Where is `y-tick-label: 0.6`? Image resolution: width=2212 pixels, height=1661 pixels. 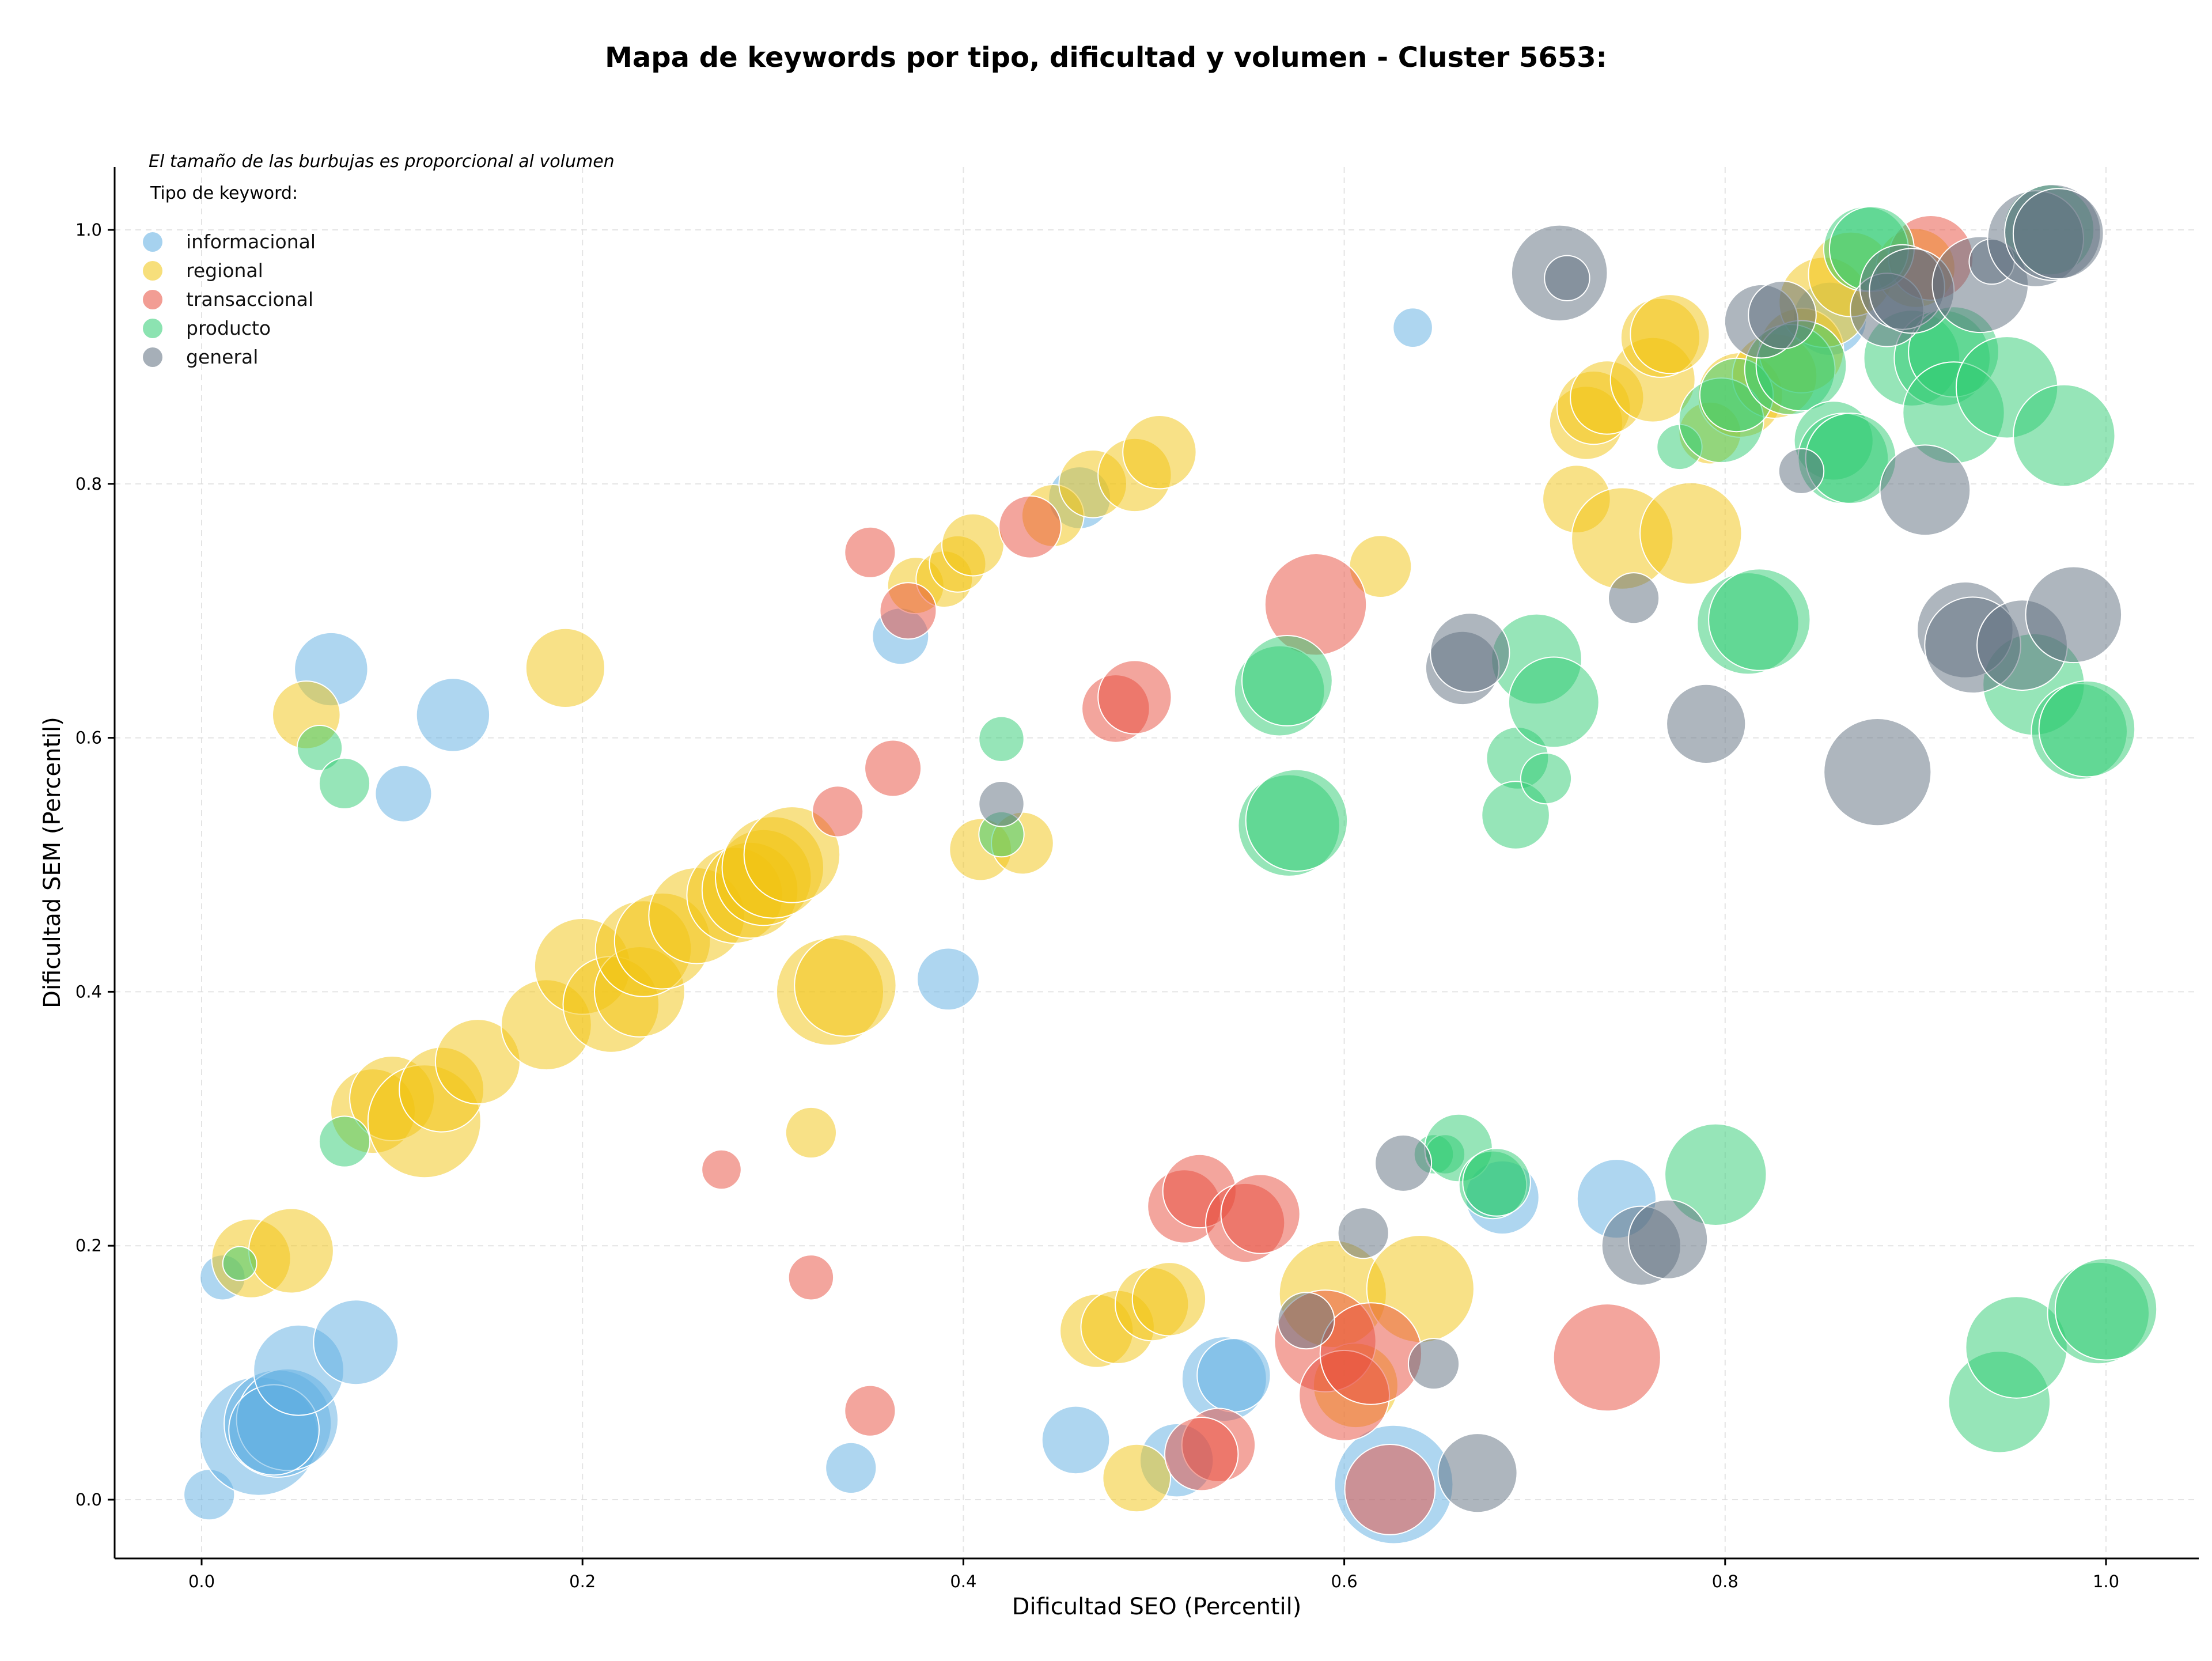 y-tick-label: 0.6 is located at coordinates (88, 738).